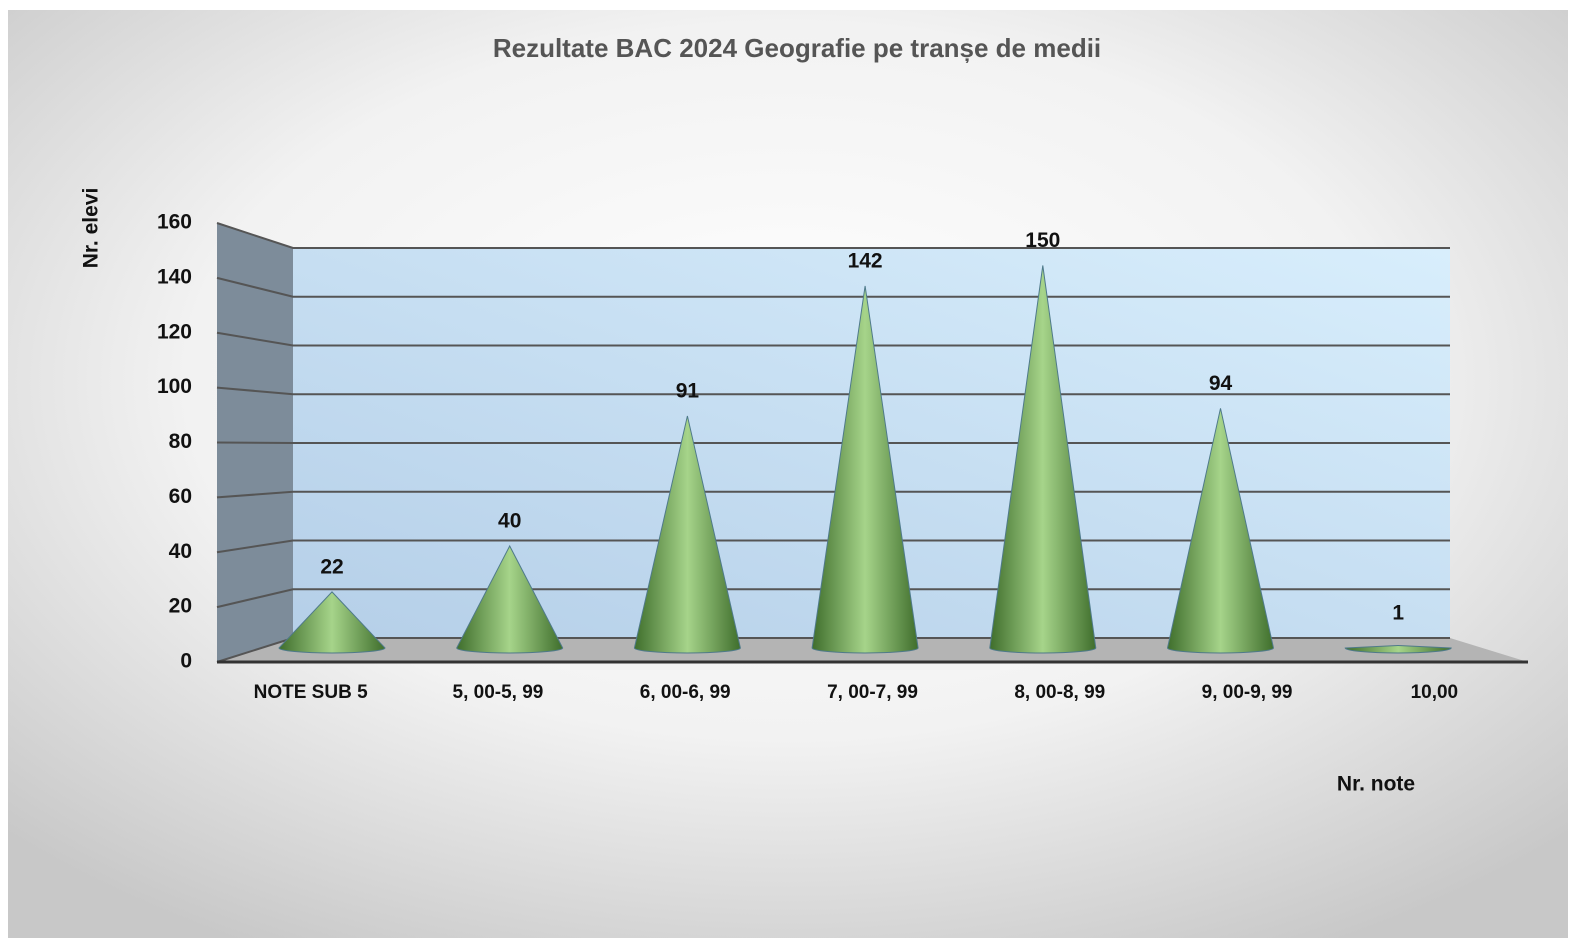 Image resolution: width=1575 pixels, height=942 pixels. Describe the element at coordinates (174, 331) in the screenshot. I see `y-tick-label: 120` at that location.